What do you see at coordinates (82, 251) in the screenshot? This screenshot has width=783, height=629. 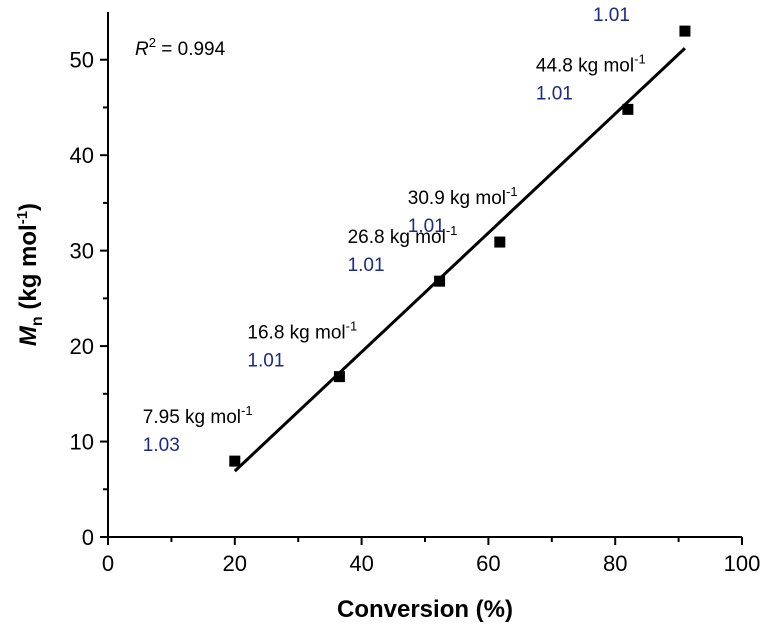 I see `y-tick-label: 30` at bounding box center [82, 251].